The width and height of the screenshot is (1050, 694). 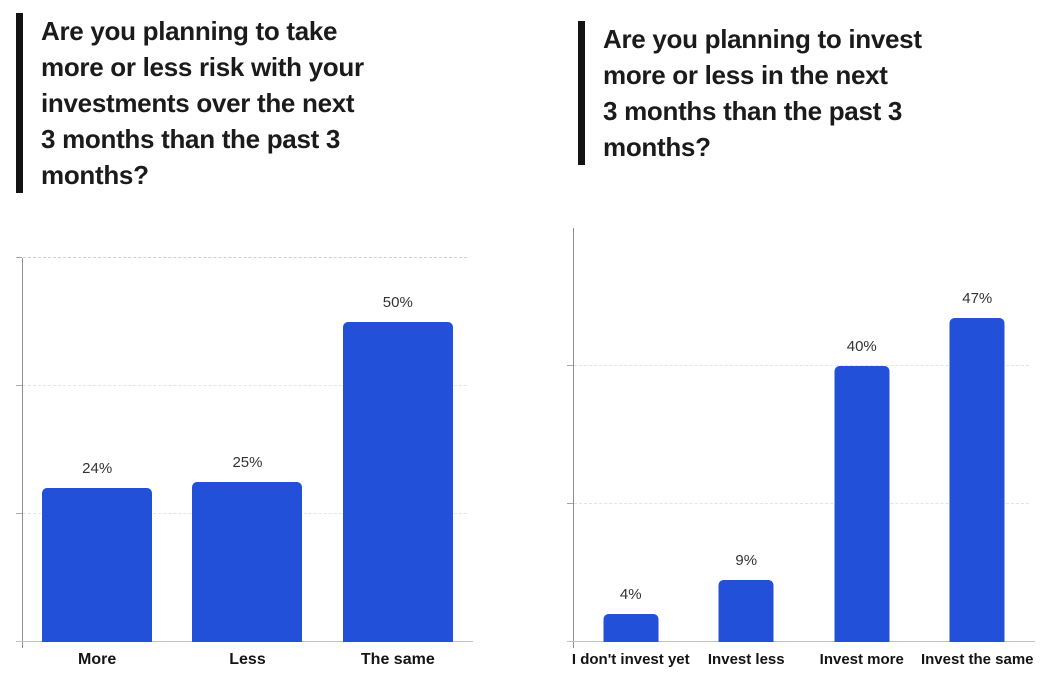 What do you see at coordinates (630, 595) in the screenshot?
I see `value-label: 4%` at bounding box center [630, 595].